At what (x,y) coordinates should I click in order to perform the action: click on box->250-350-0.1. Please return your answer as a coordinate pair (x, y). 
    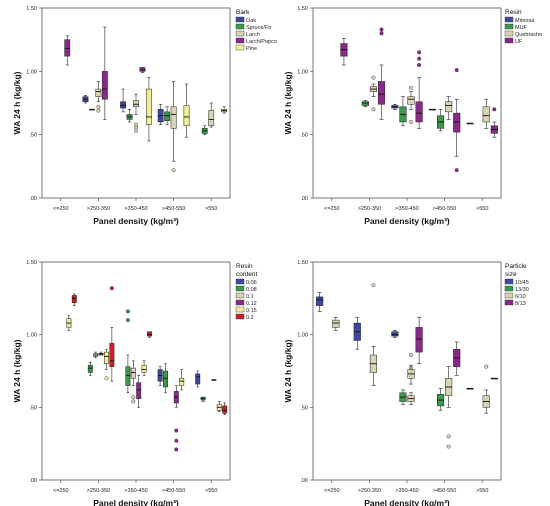
    Looking at the image, I should click on (96, 355).